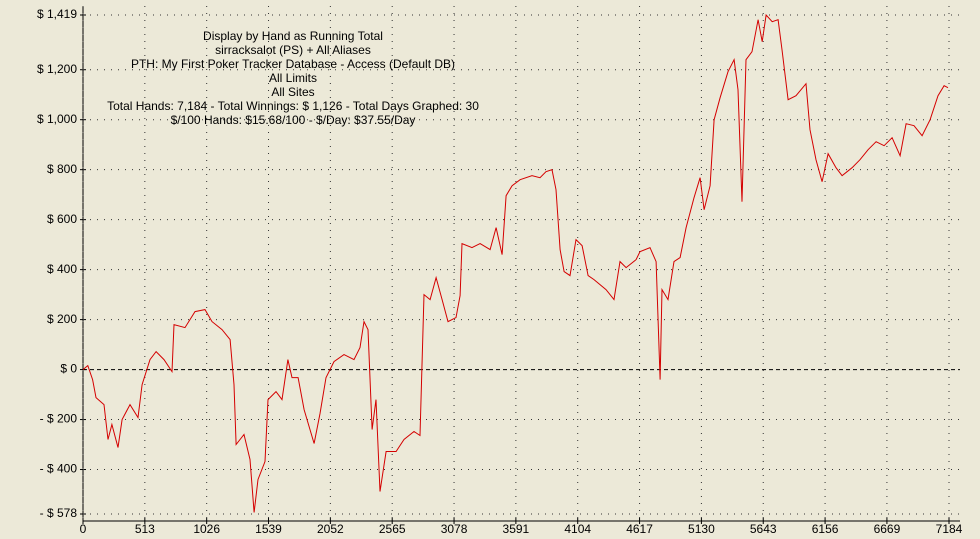 Image resolution: width=980 pixels, height=539 pixels. I want to click on x-tick-label: 2052, so click(330, 529).